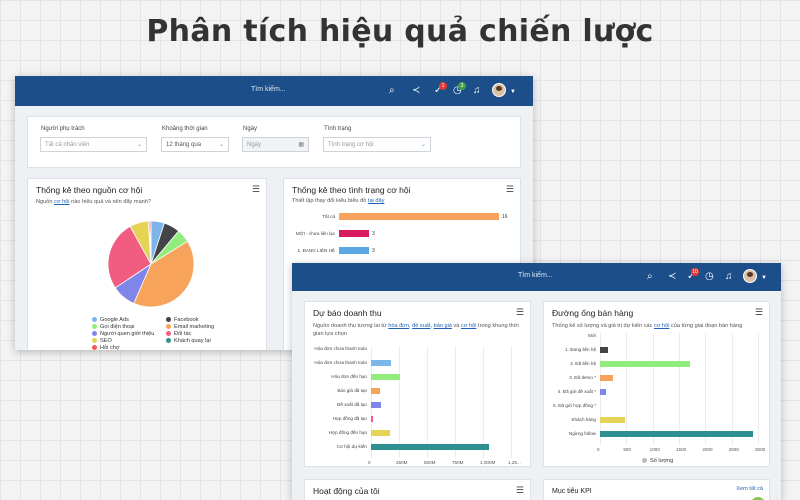  What do you see at coordinates (185, 129) in the screenshot?
I see `period-filter-label: Khoảng thời gian` at bounding box center [185, 129].